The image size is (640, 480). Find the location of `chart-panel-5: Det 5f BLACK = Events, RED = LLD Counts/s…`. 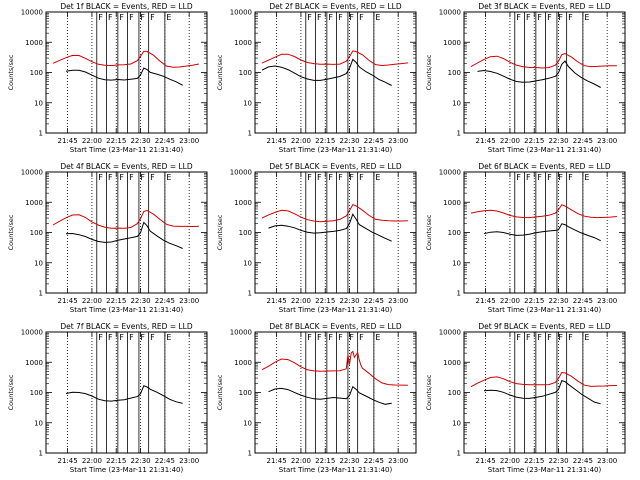

chart-panel-5: Det 5f BLACK = Events, RED = LLD Counts/s… is located at coordinates (316, 238).